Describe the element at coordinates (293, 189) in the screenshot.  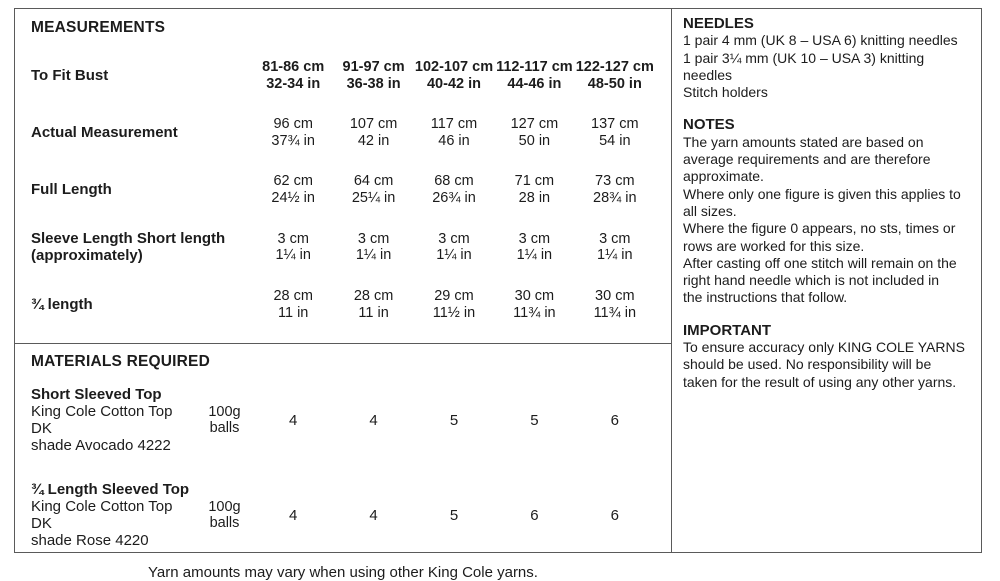
I see `measurement-value-cell: 62 cm 24½ in` at that location.